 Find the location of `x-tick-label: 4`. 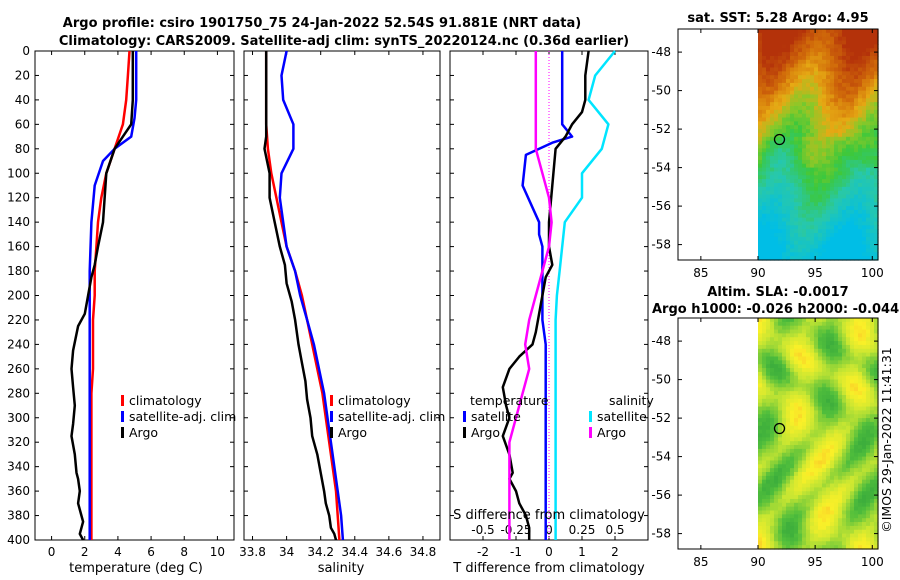

x-tick-label: 4 is located at coordinates (118, 552).